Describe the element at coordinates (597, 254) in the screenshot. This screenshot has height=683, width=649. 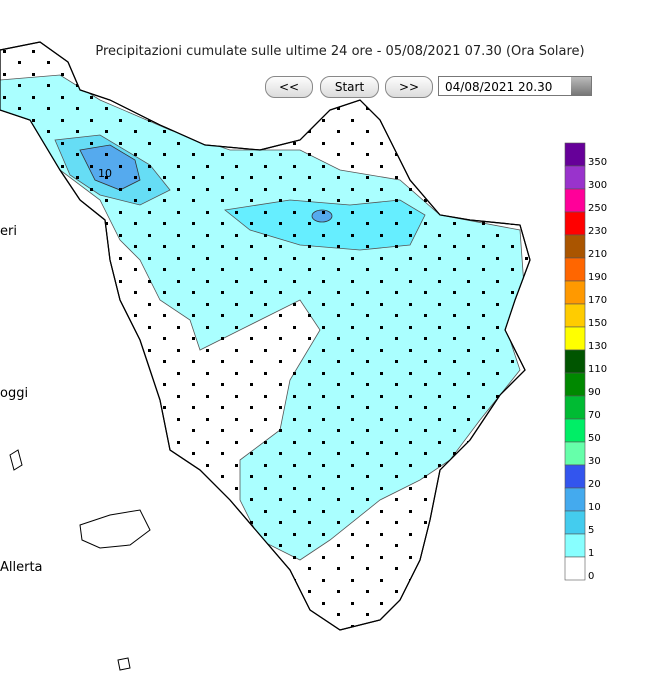
I see `legend-label: 210` at that location.